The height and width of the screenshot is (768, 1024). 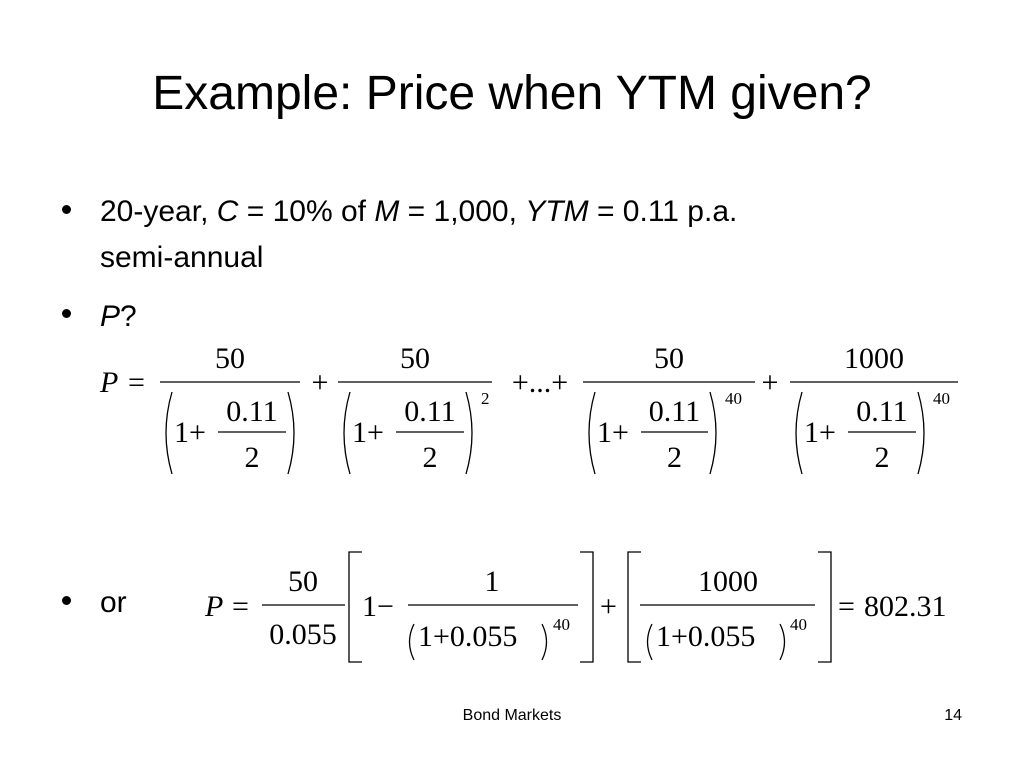 What do you see at coordinates (378, 606) in the screenshot?
I see `one-minus: 1−` at bounding box center [378, 606].